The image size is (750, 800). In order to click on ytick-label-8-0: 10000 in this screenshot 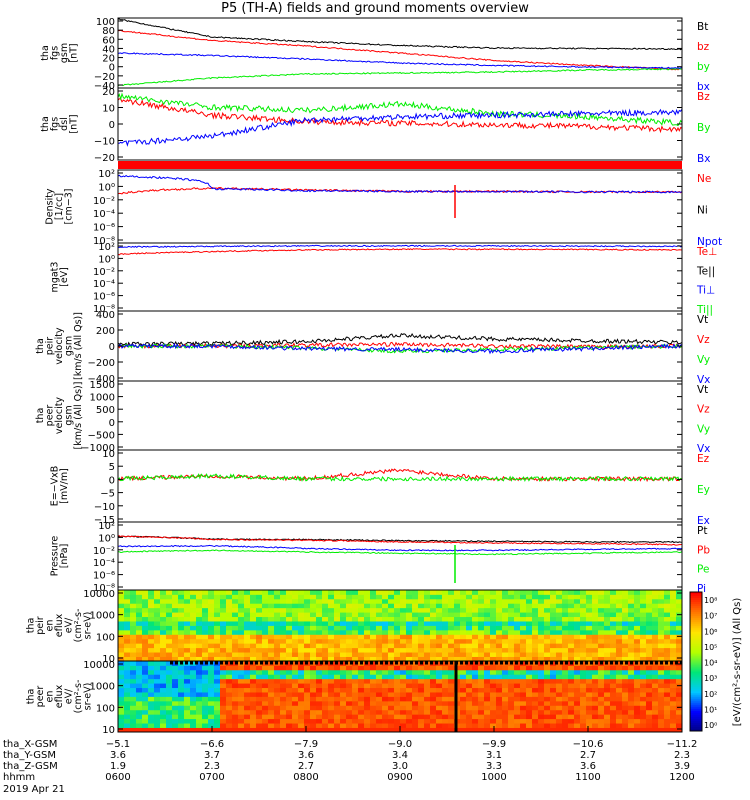, I will do `click(99, 594)`.